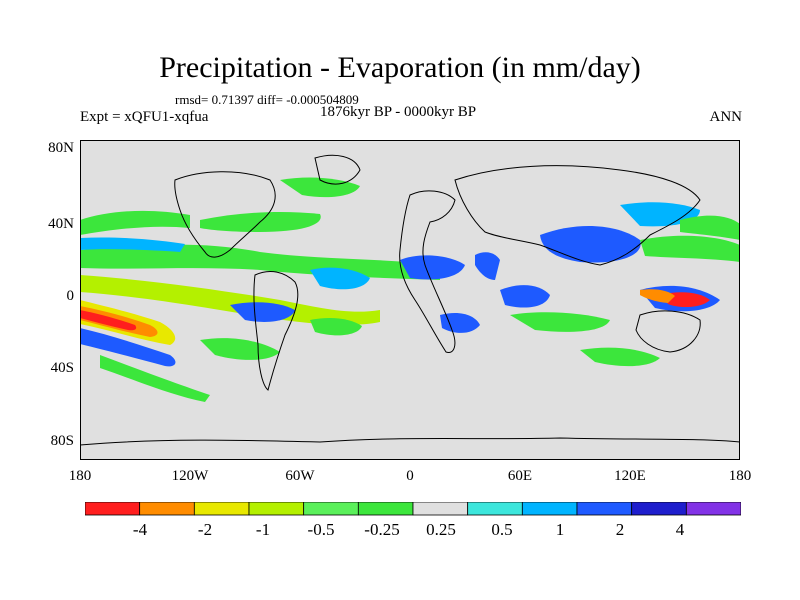 Image resolution: width=800 pixels, height=600 pixels. Describe the element at coordinates (441, 529) in the screenshot. I see `colorbar-label-p025: 0.25` at that location.